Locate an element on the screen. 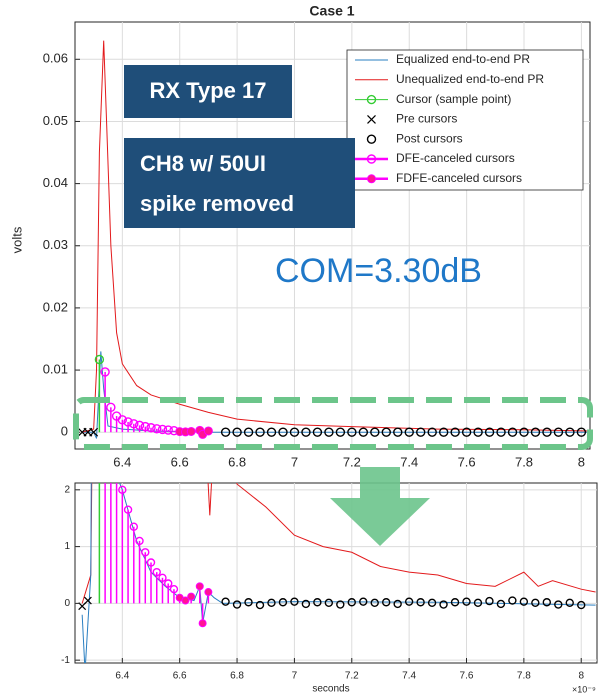 This screenshot has width=598, height=695. x-scale-label: ×10⁻⁹ is located at coordinates (584, 689).